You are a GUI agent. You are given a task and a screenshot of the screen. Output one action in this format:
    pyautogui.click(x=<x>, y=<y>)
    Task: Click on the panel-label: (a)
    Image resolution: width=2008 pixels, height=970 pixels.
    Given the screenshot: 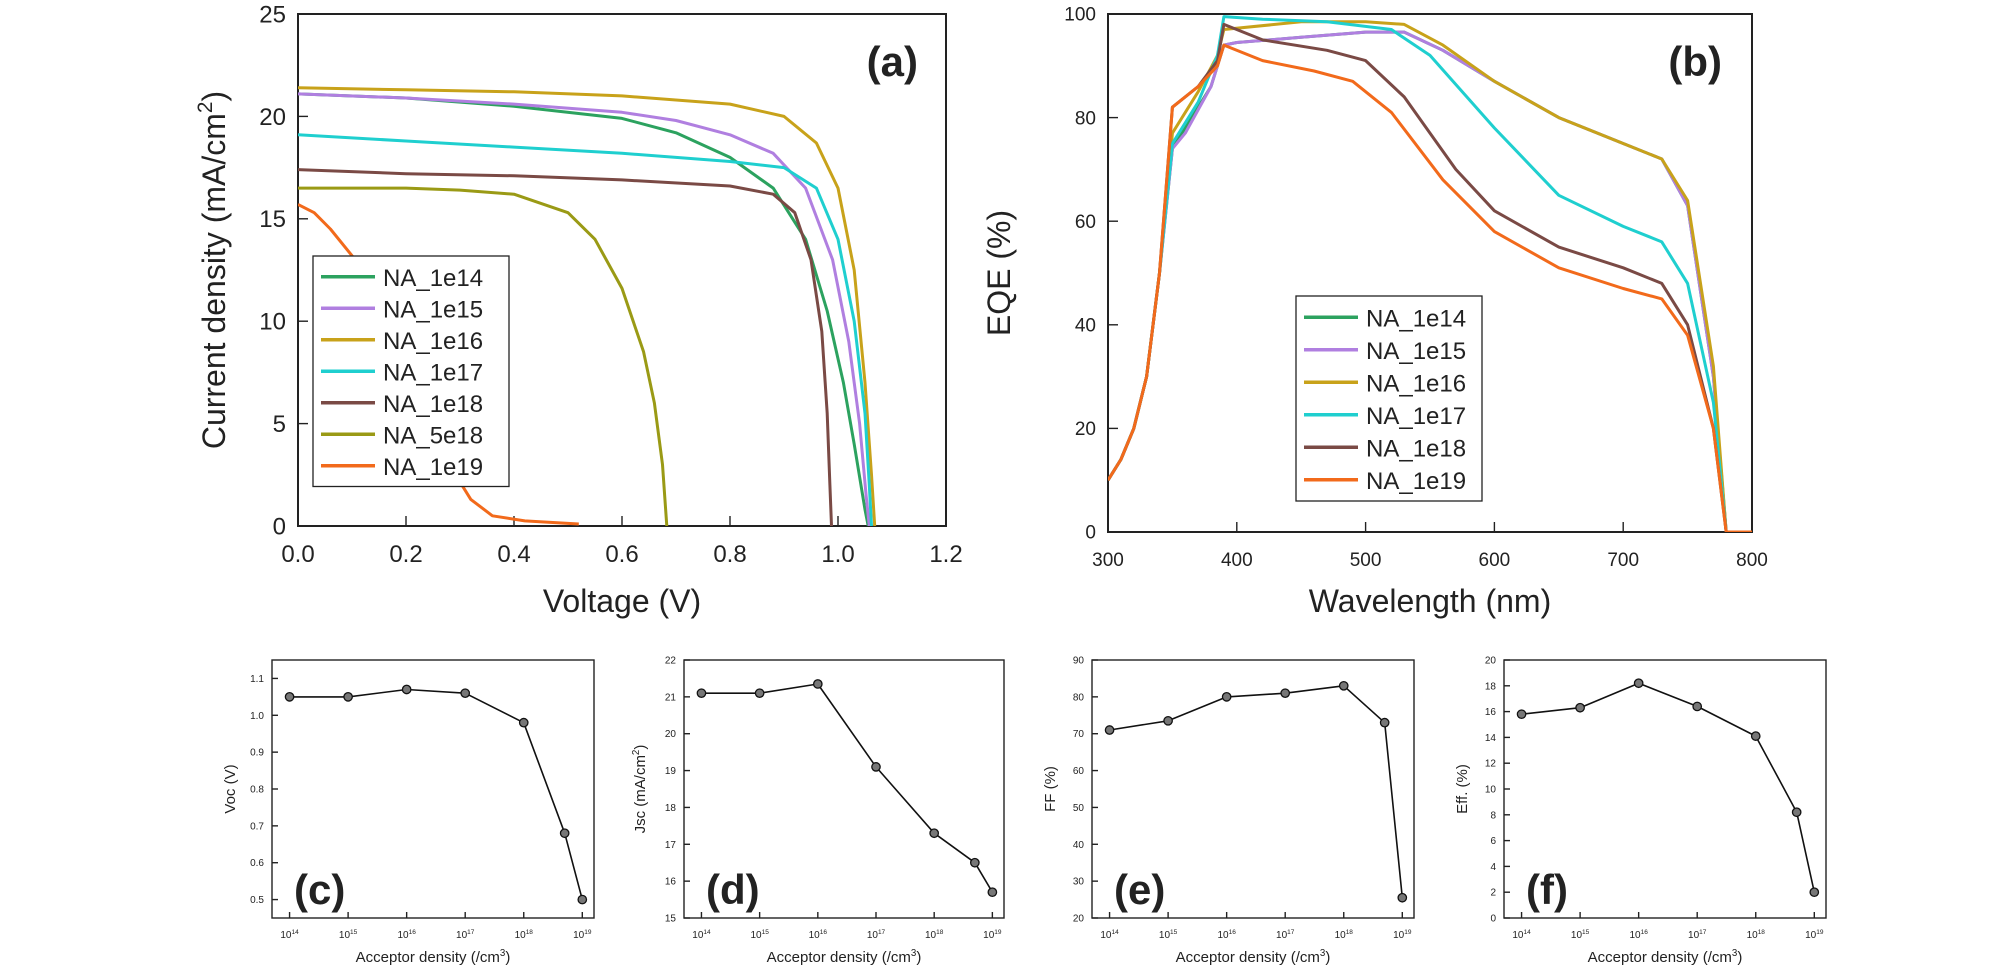 What is the action you would take?
    pyautogui.click(x=892, y=61)
    